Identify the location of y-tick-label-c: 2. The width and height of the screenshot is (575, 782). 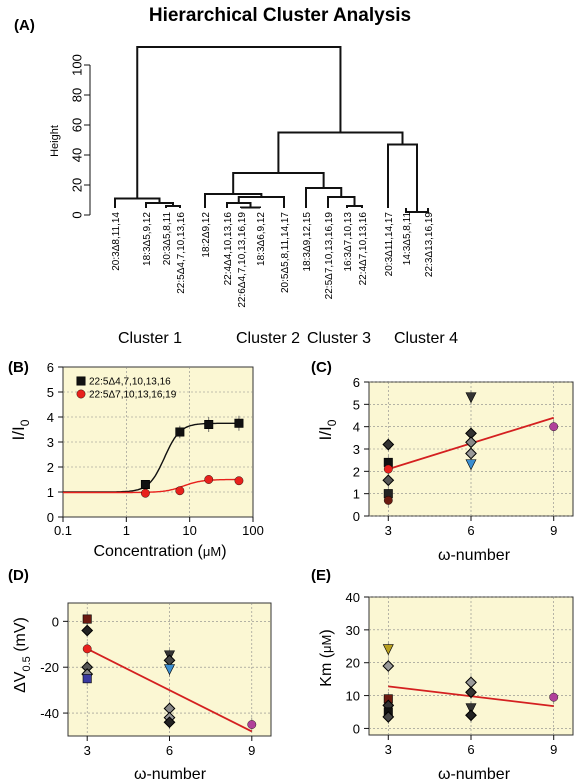
(356, 471).